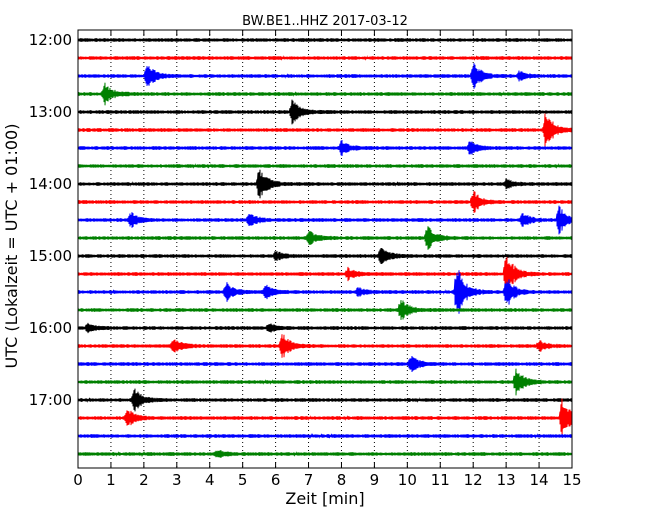 This screenshot has width=650, height=520. What do you see at coordinates (375, 480) in the screenshot?
I see `x-tick-label: 9` at bounding box center [375, 480].